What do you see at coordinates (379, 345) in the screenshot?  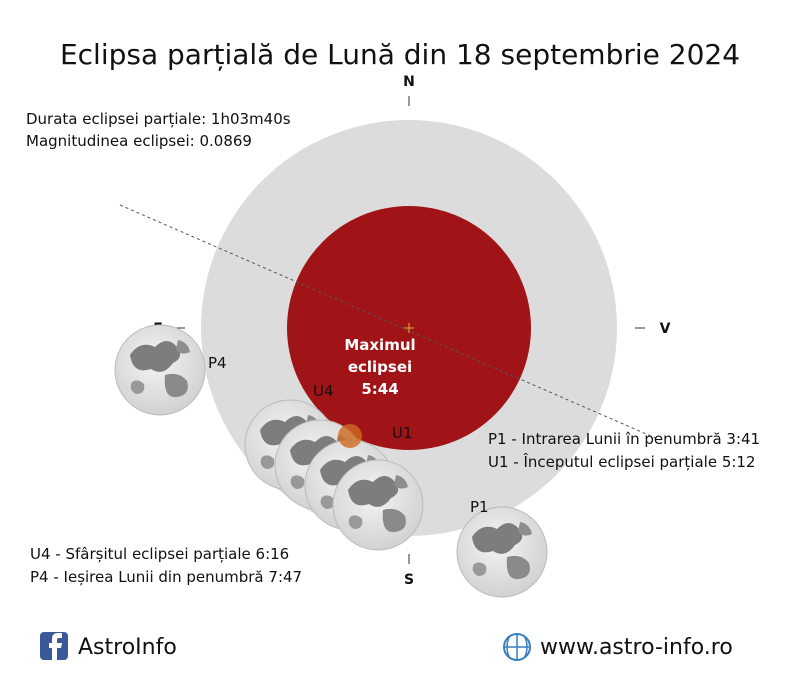 I see `maximum-label: Maximul` at bounding box center [379, 345].